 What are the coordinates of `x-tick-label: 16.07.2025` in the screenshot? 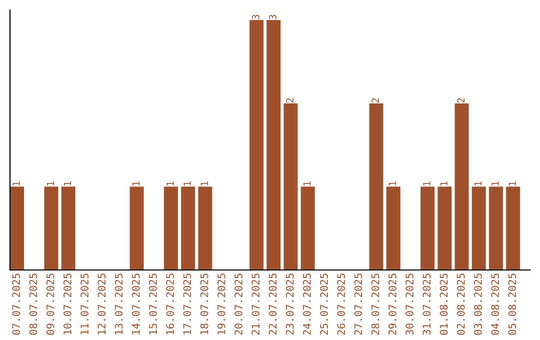 It's located at (170, 304).